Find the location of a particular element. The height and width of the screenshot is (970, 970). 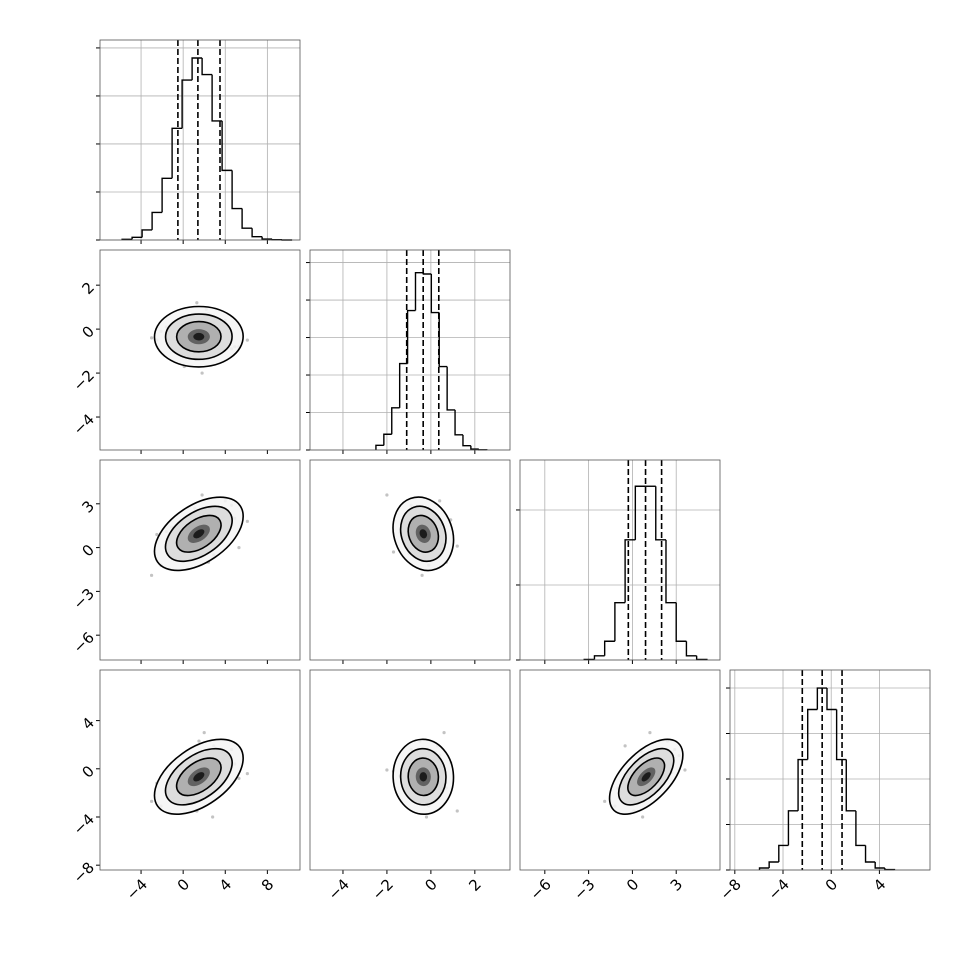

y-tick-label: −2 is located at coordinates (84, 380).